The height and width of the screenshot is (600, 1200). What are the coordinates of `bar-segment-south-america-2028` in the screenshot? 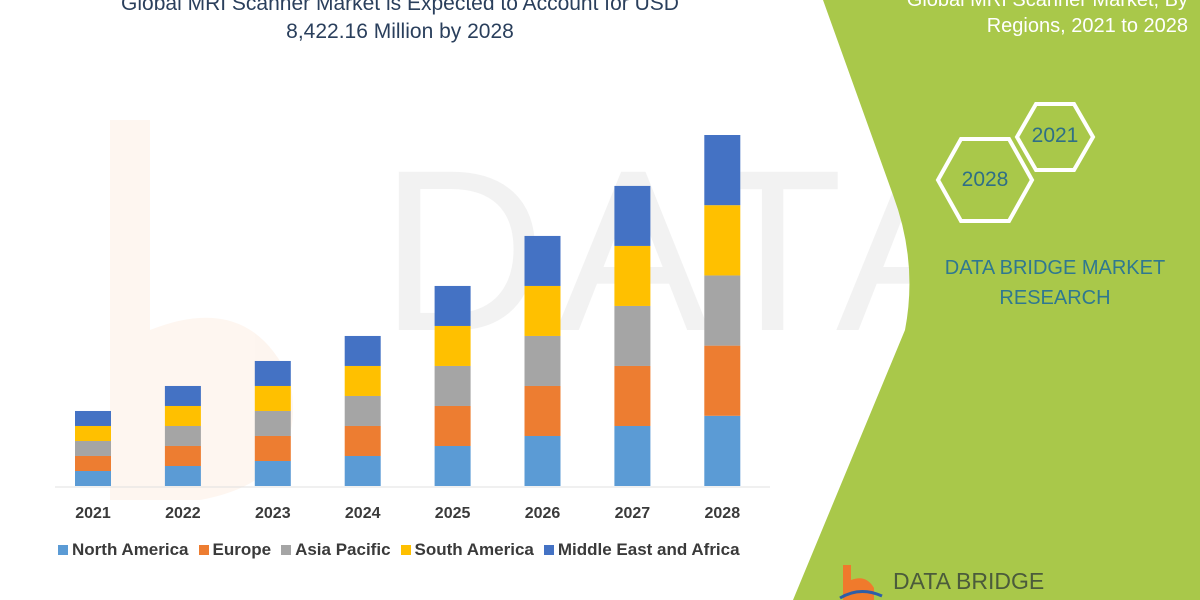 It's located at (722, 240).